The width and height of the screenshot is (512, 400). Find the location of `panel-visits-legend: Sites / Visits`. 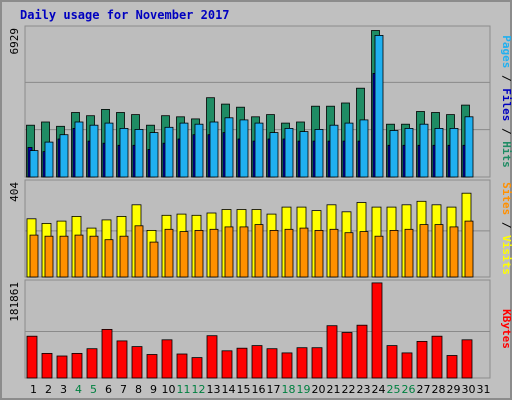

panel-visits-legend: Sites / Visits is located at coordinates (506, 228).